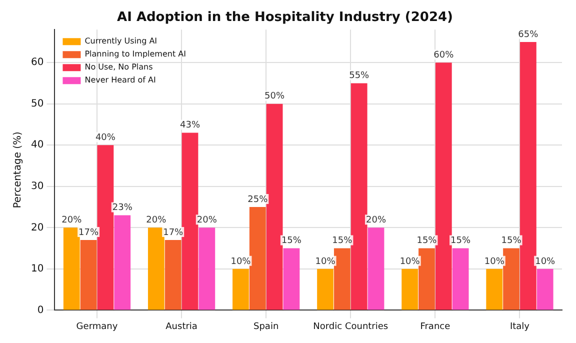 The image size is (576, 343). What do you see at coordinates (135, 54) in the screenshot?
I see `legend-label: Planning to Implement AI` at bounding box center [135, 54].